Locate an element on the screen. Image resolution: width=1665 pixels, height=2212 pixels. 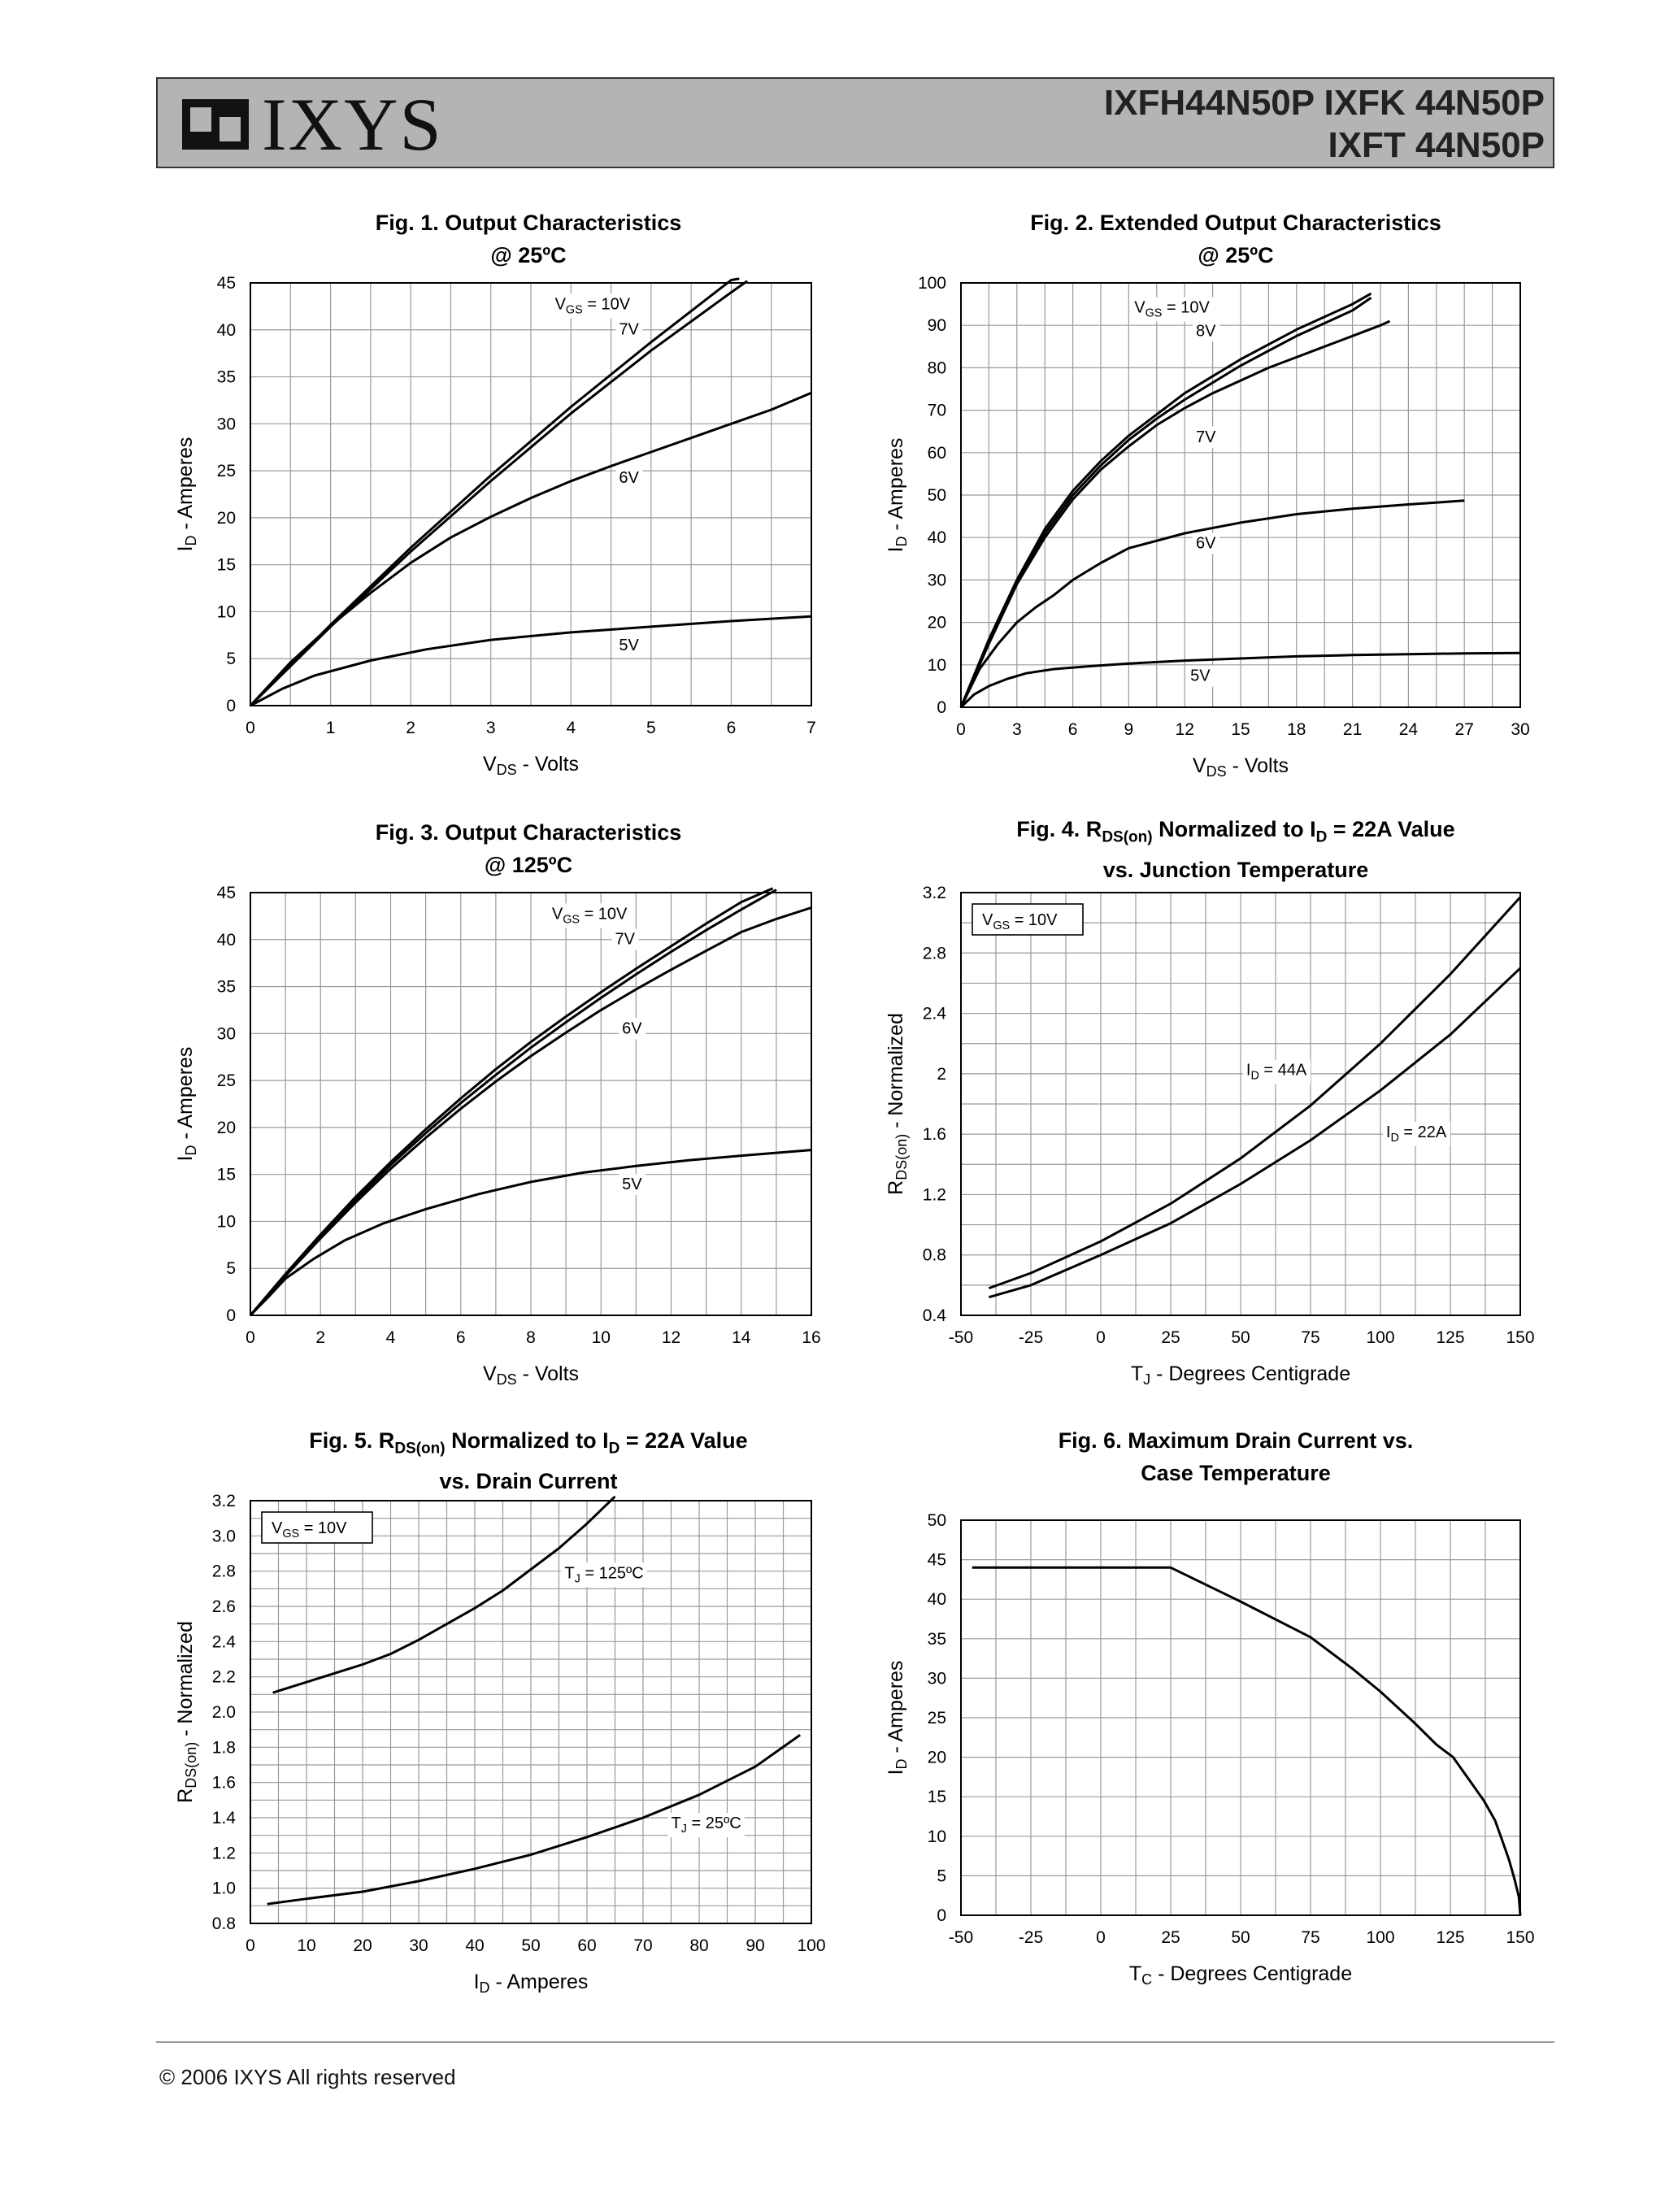
x-tick-label: 125 is located at coordinates (1450, 1937).